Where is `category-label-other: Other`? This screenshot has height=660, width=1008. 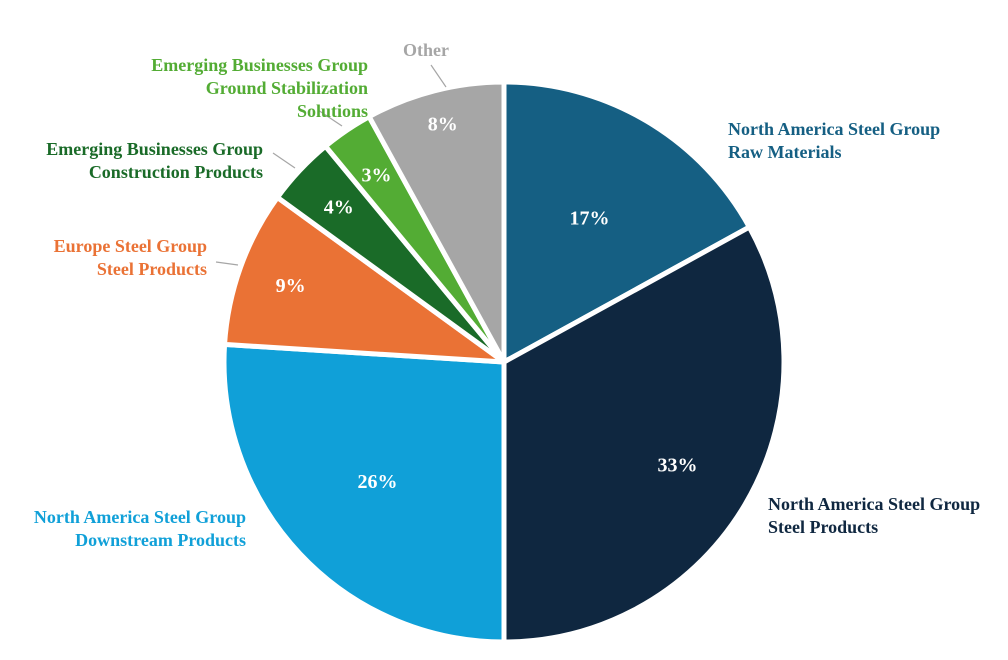 category-label-other: Other is located at coordinates (426, 50).